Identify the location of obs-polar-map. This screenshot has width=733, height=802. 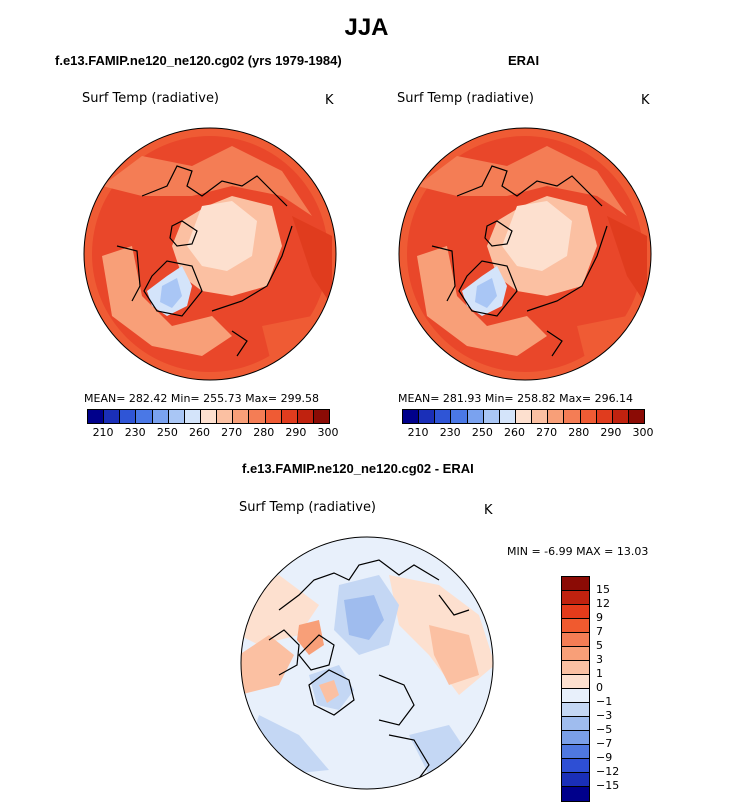
(525, 254).